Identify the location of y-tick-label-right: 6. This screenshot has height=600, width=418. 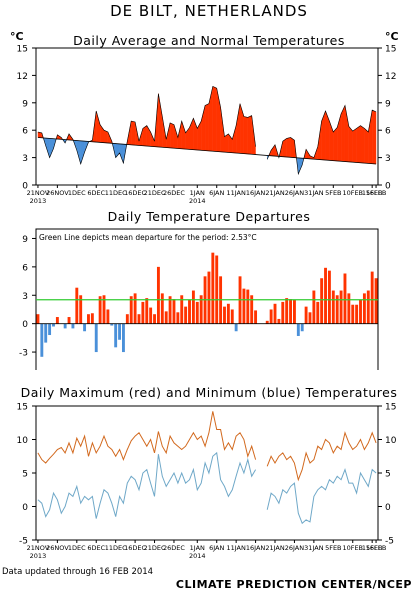
(388, 132).